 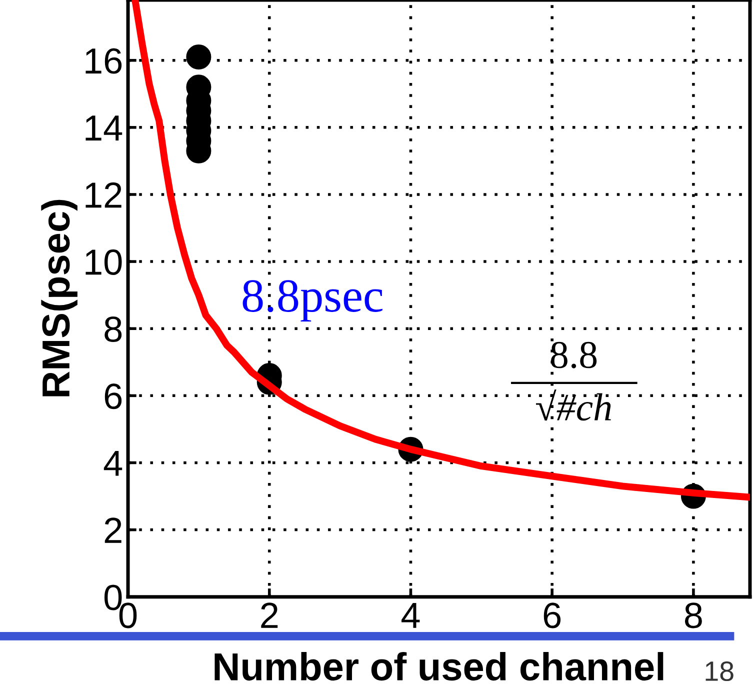 I want to click on x-tick-label: 6, so click(x=552, y=615).